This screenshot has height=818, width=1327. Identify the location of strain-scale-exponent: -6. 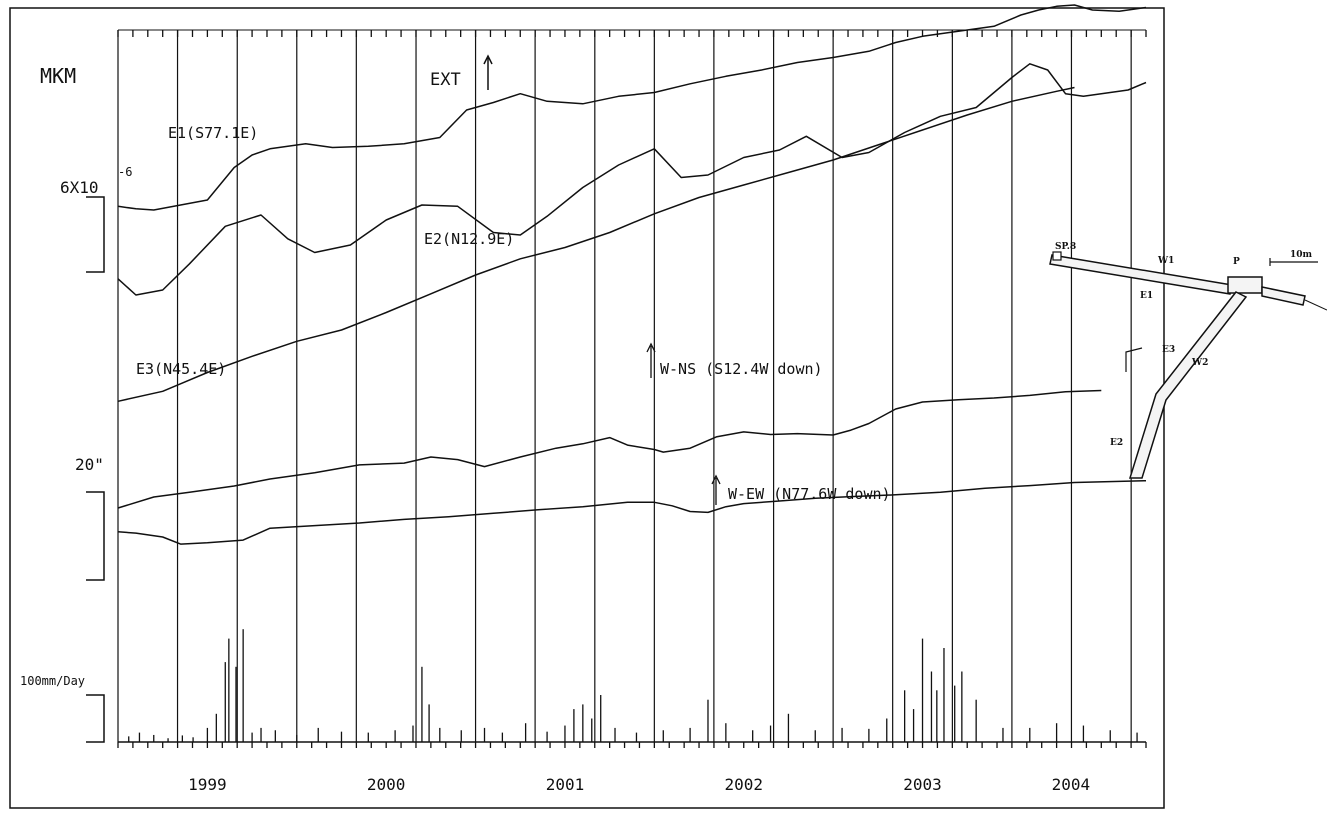
(125, 172).